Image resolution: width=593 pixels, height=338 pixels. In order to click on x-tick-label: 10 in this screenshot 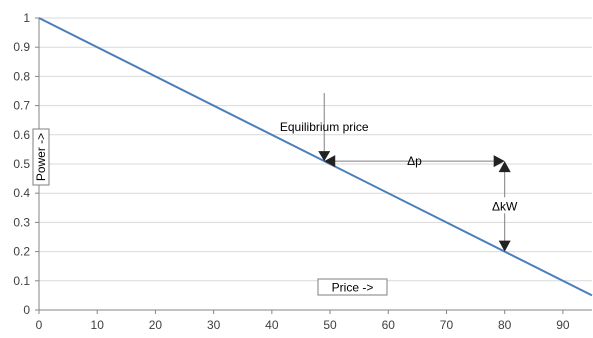, I will do `click(98, 325)`.